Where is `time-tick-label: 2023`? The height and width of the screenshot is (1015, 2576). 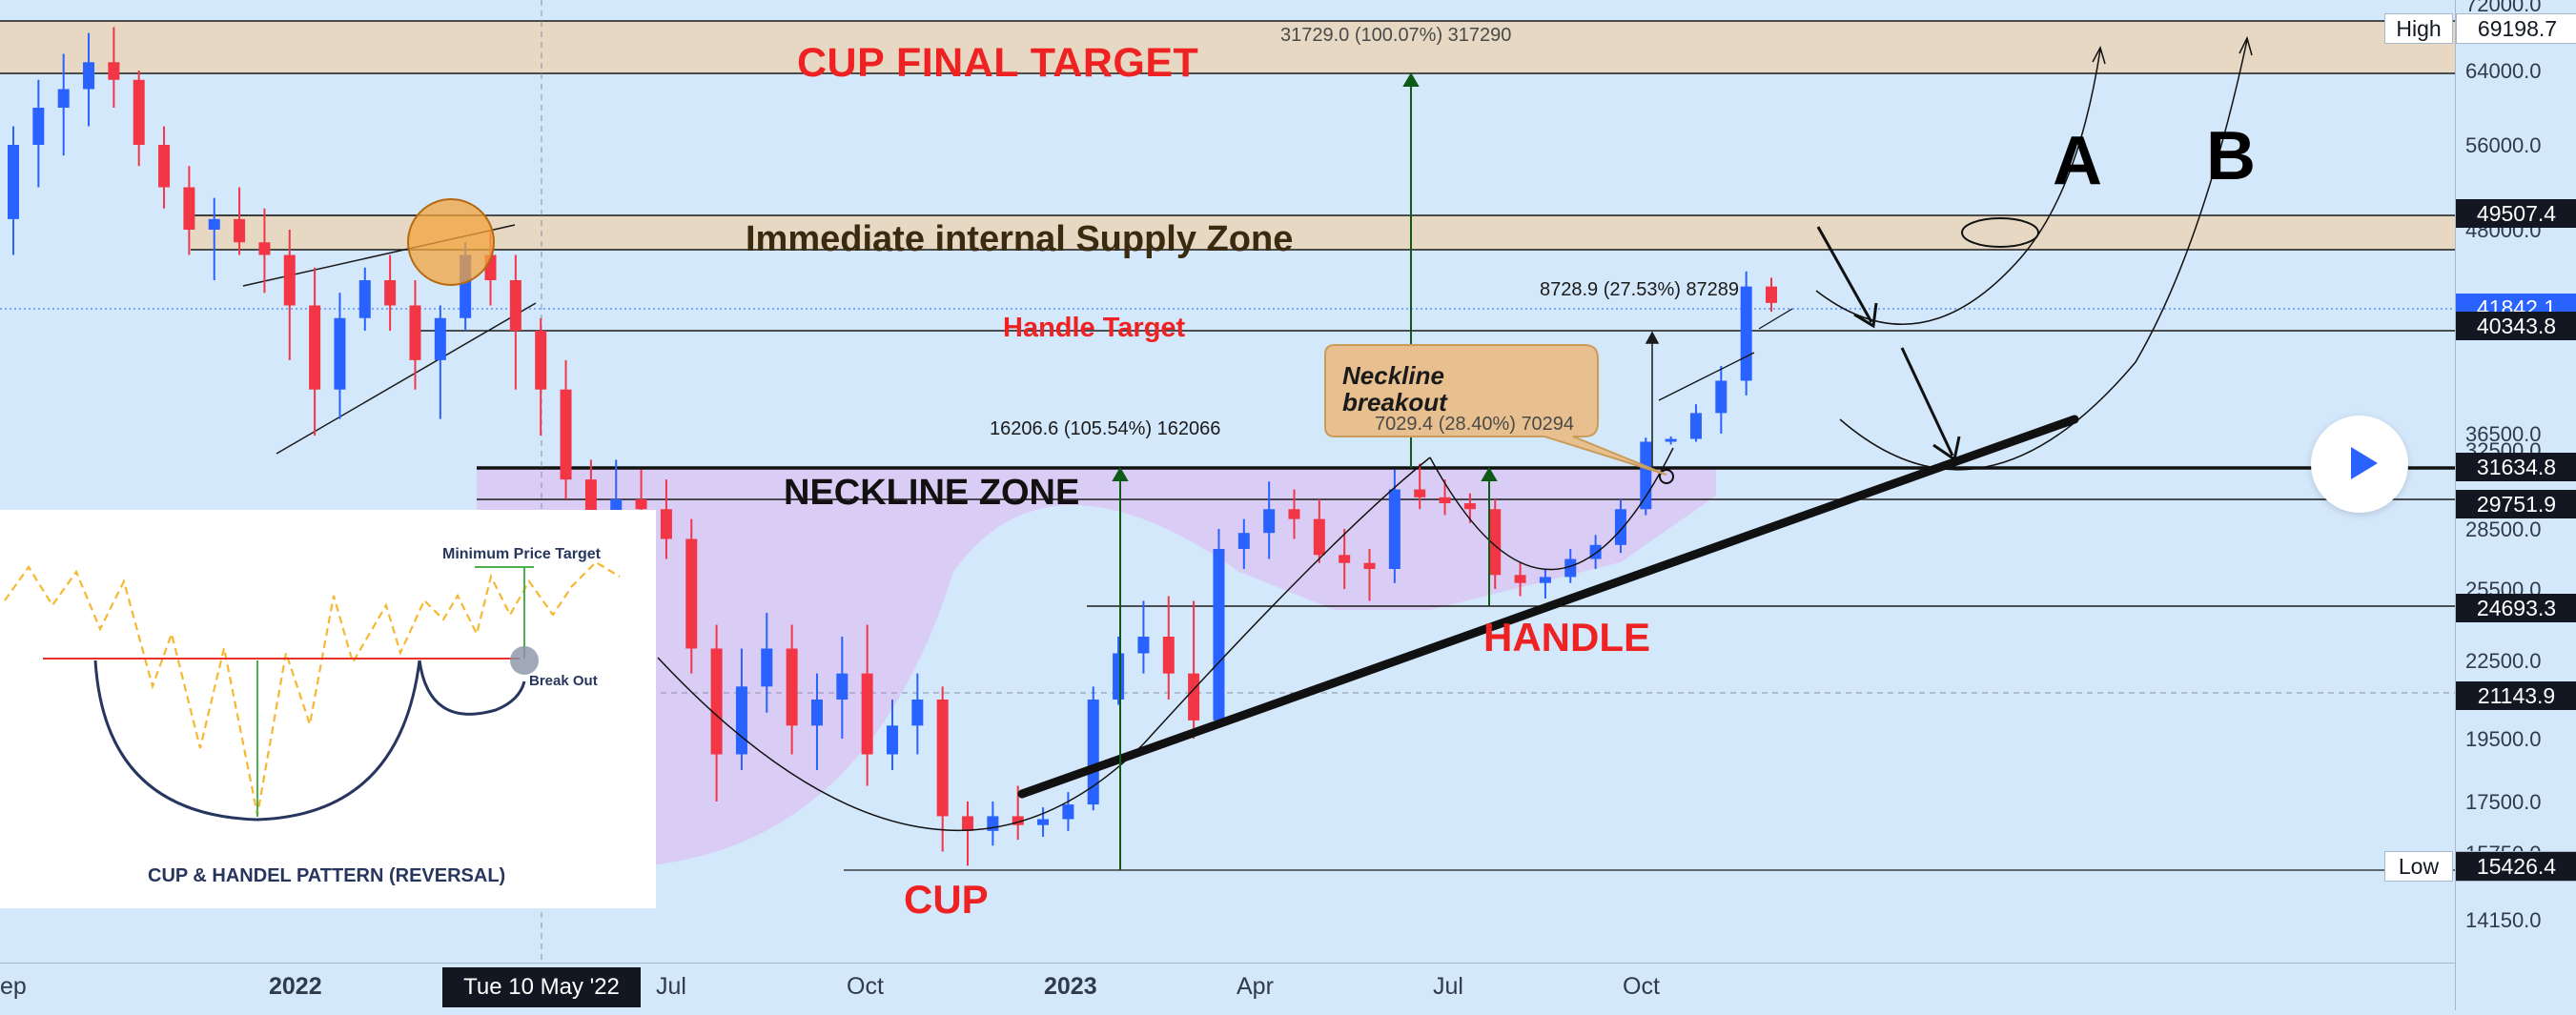 time-tick-label: 2023 is located at coordinates (1071, 986).